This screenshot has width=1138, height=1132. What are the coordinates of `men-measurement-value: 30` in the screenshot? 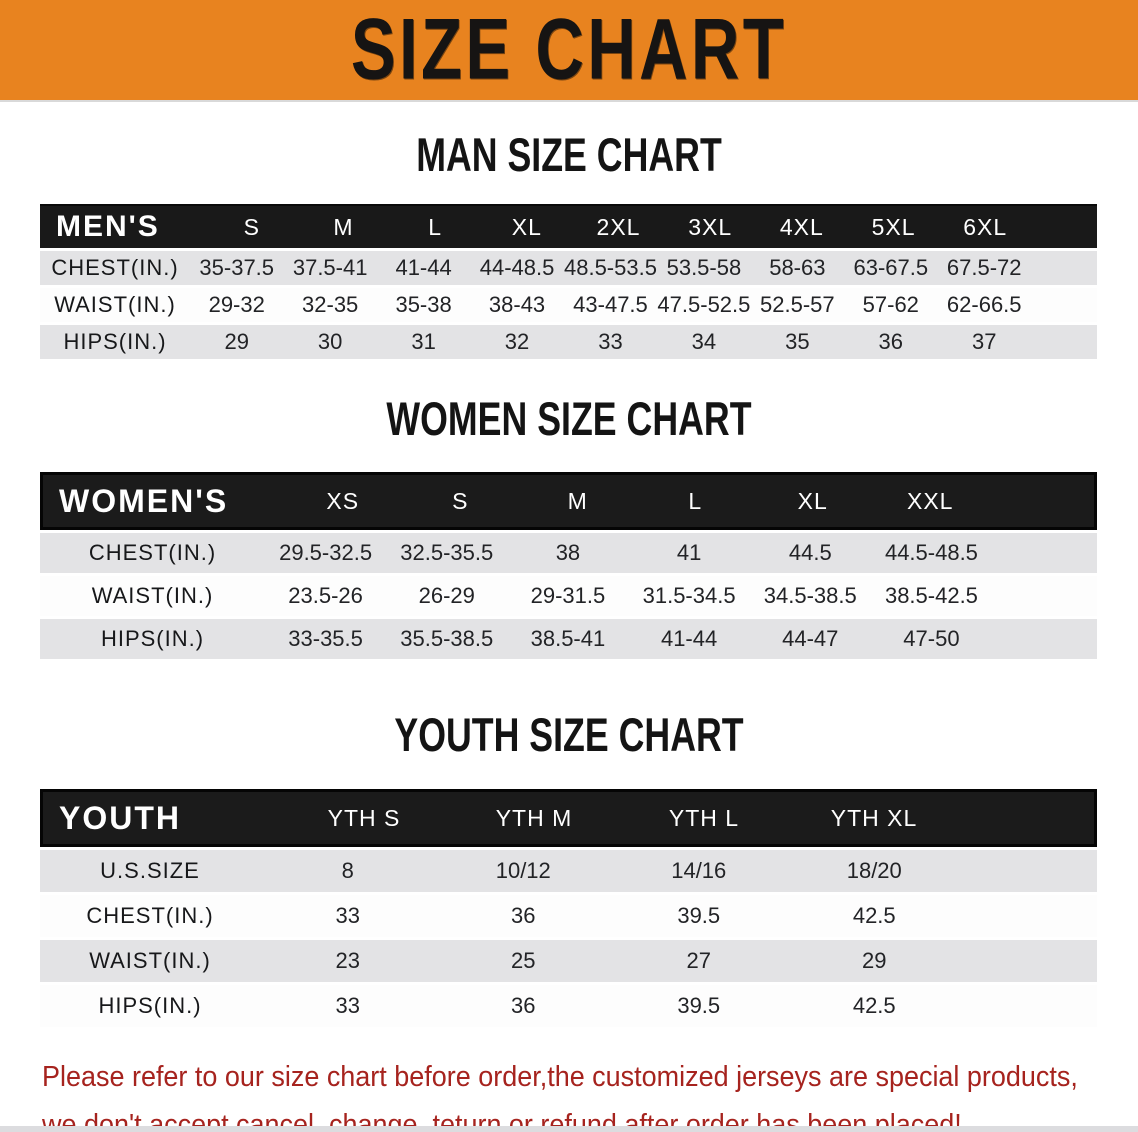 It's located at (330, 341).